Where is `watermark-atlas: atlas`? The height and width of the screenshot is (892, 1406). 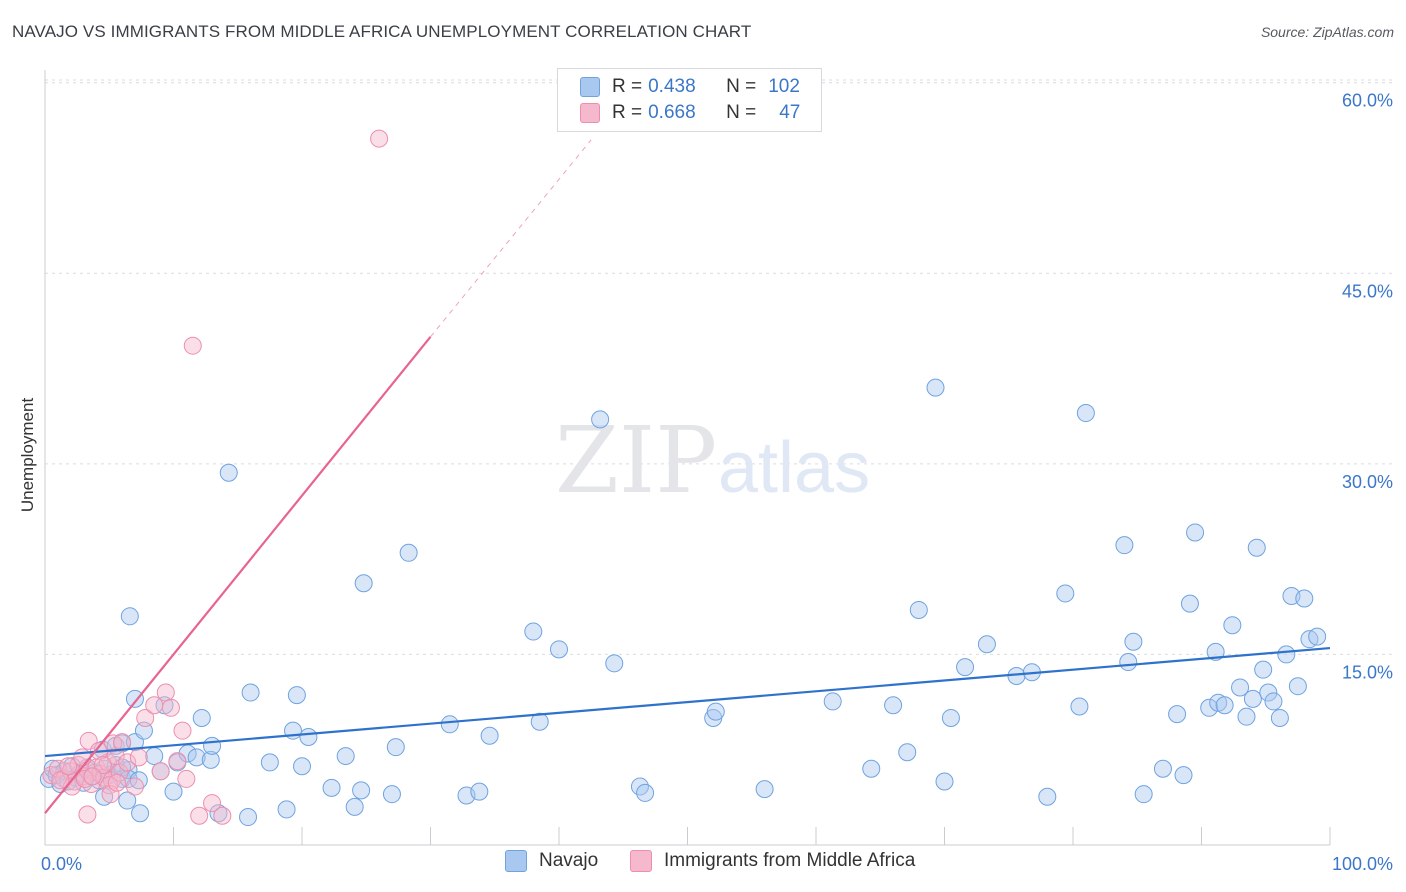 watermark-atlas: atlas is located at coordinates (794, 468).